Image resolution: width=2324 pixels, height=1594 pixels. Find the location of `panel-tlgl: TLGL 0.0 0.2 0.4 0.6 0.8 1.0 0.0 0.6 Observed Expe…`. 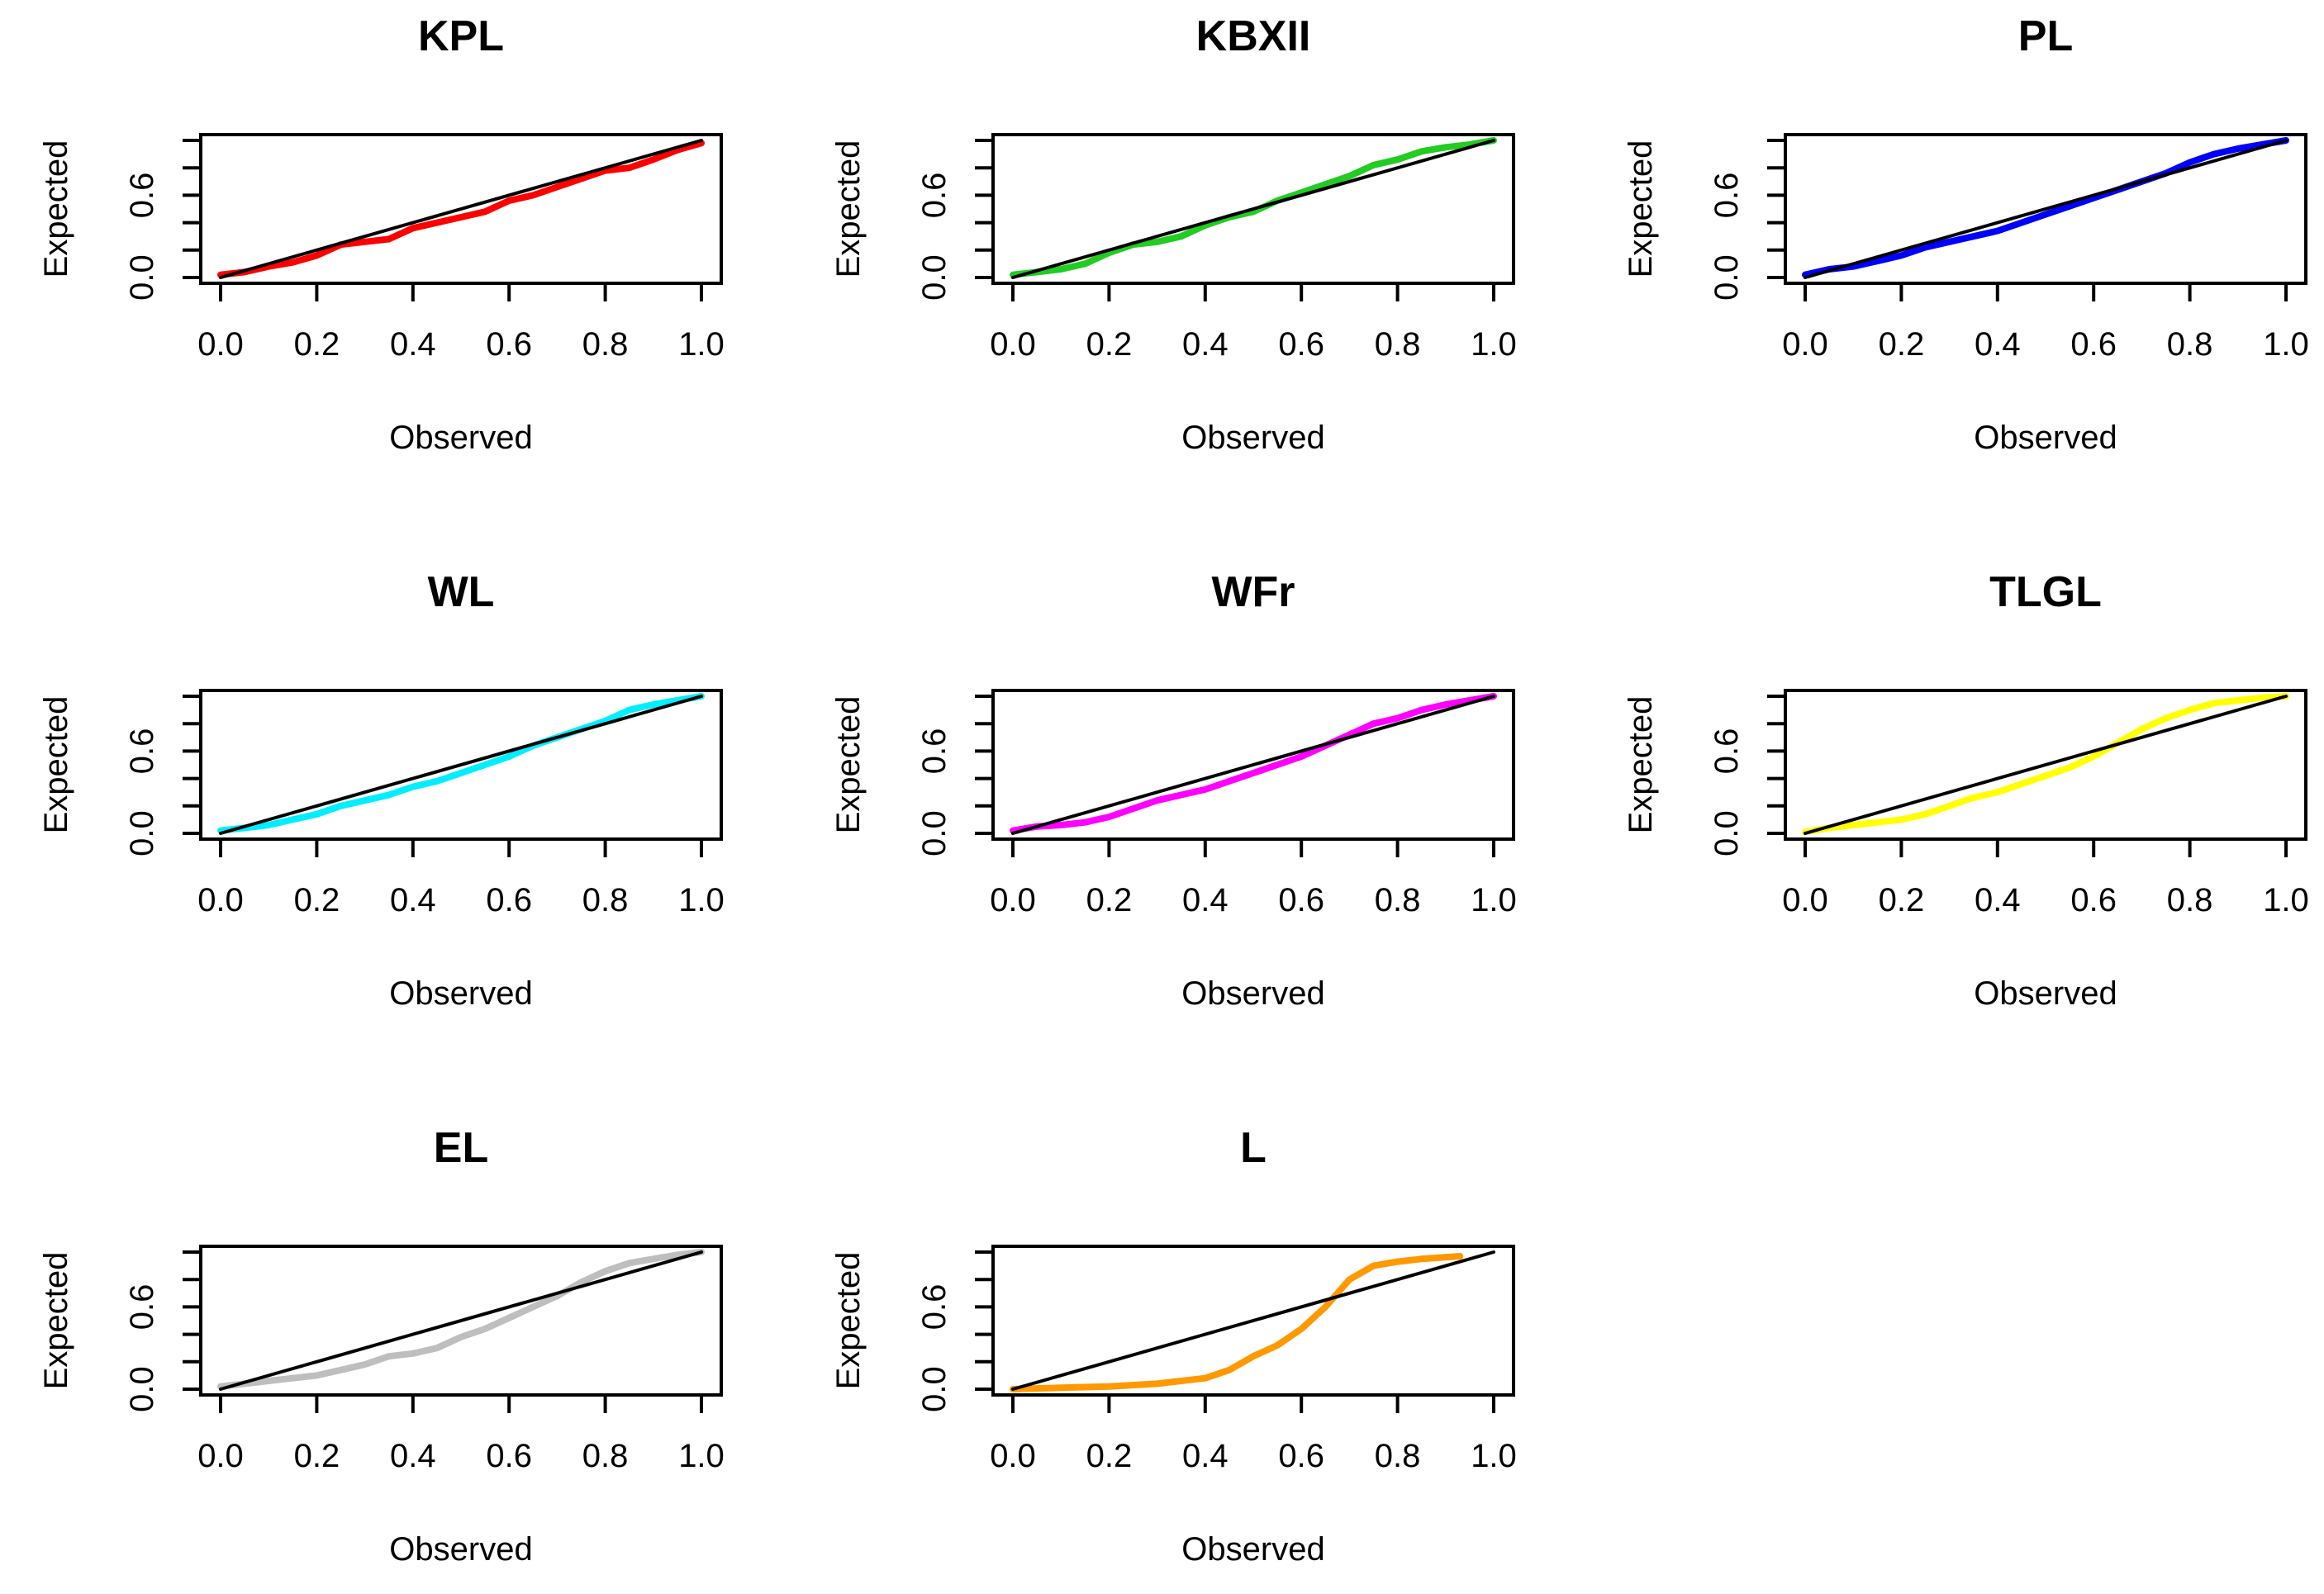

panel-tlgl: TLGL 0.0 0.2 0.4 0.6 0.8 1.0 0.0 0.6 Observed Expe… is located at coordinates (1966, 790).